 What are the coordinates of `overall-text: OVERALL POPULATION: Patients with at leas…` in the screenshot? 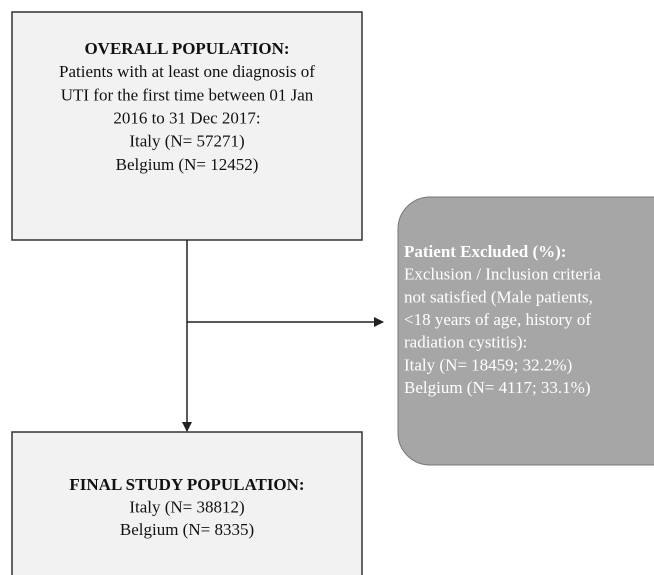 It's located at (187, 106).